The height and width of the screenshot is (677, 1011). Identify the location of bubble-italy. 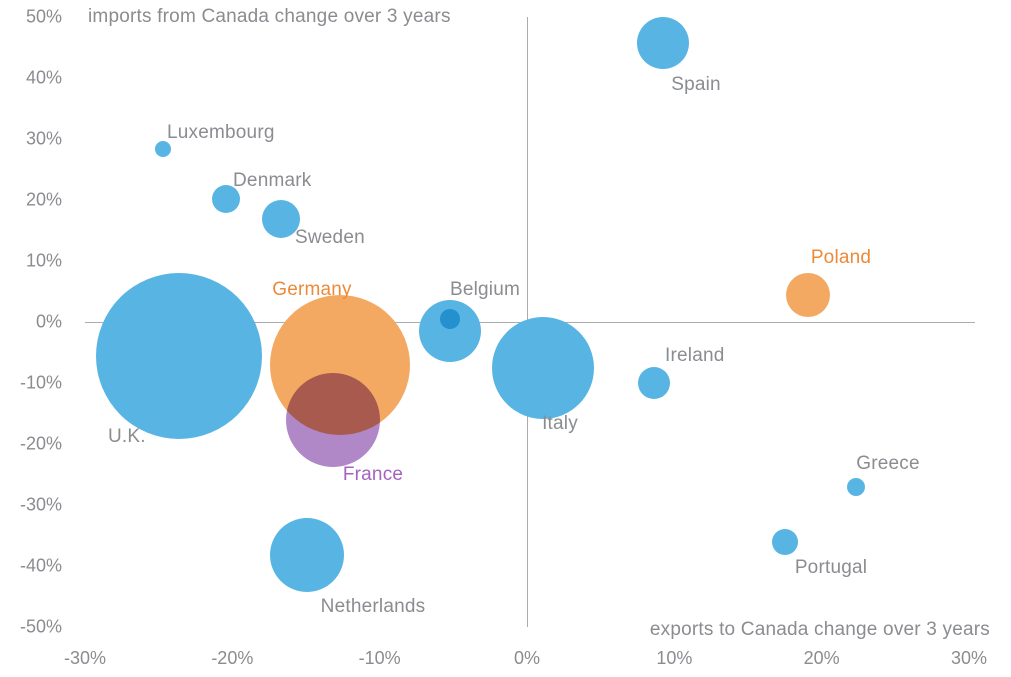
(543, 367).